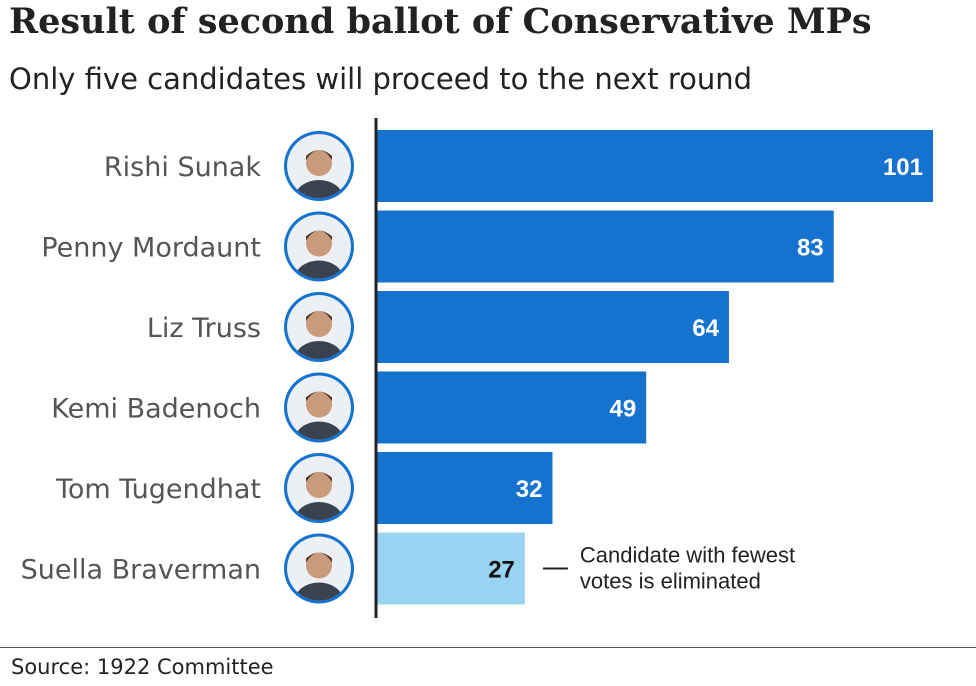  What do you see at coordinates (141, 570) in the screenshot?
I see `category-label: Suella Braverman` at bounding box center [141, 570].